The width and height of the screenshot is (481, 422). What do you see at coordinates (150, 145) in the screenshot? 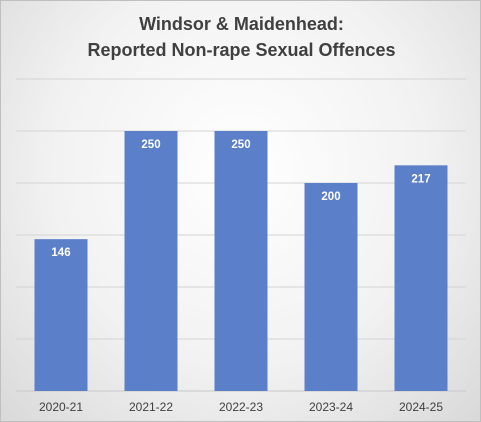
I see `data-label-2021-22: 250` at bounding box center [150, 145].